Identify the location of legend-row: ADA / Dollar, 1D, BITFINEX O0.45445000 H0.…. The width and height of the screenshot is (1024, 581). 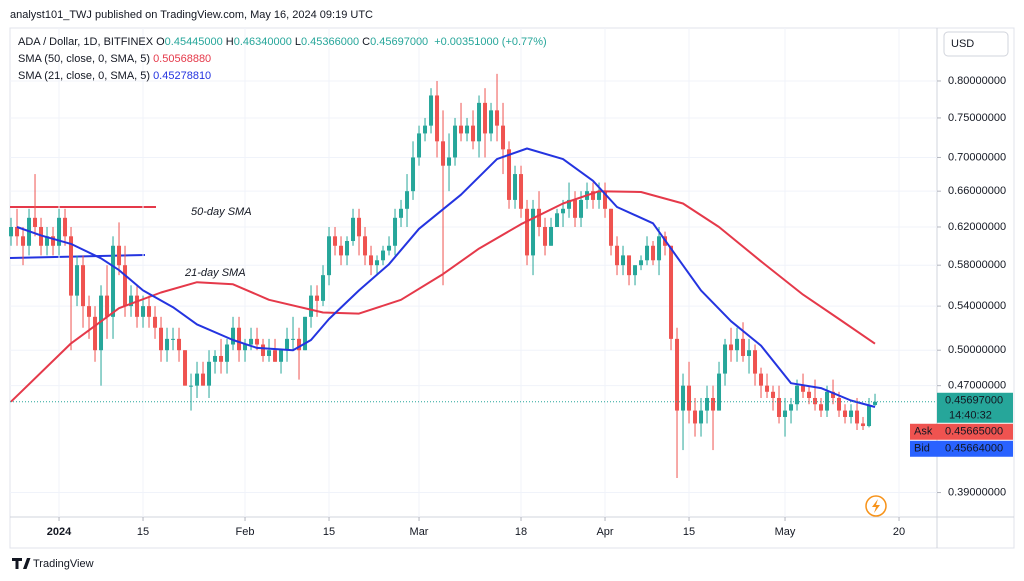
(284, 42).